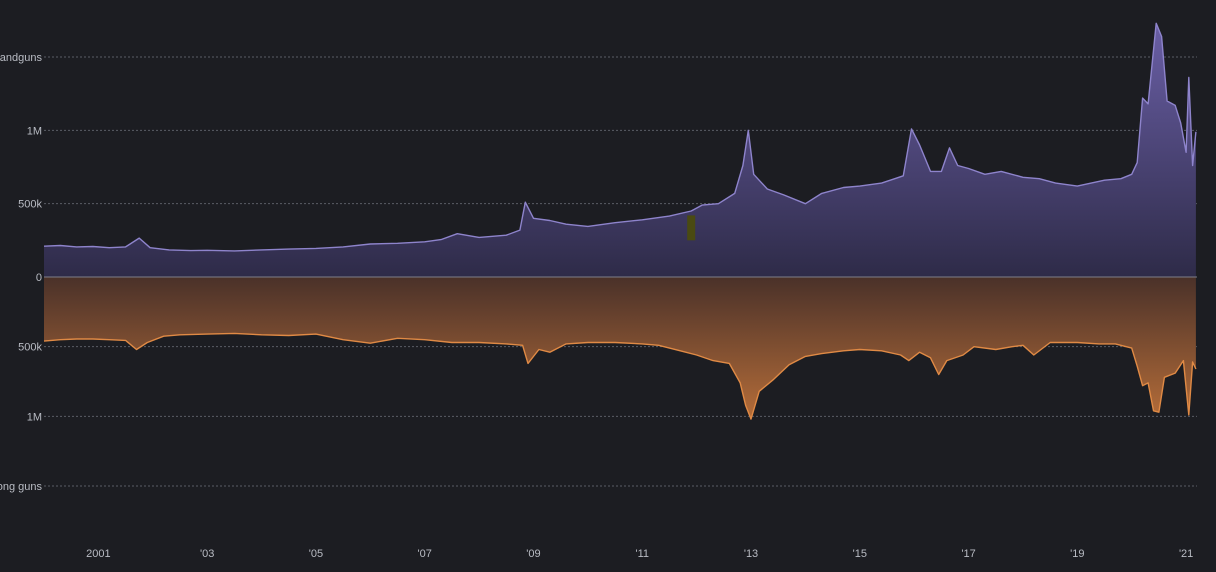 The width and height of the screenshot is (1216, 572). What do you see at coordinates (1186, 554) in the screenshot?
I see `x-tick-label: '21` at bounding box center [1186, 554].